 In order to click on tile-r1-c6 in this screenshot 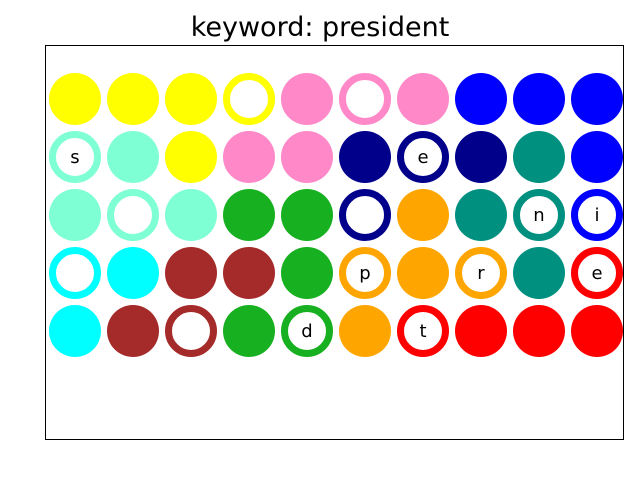, I will do `click(365, 99)`.